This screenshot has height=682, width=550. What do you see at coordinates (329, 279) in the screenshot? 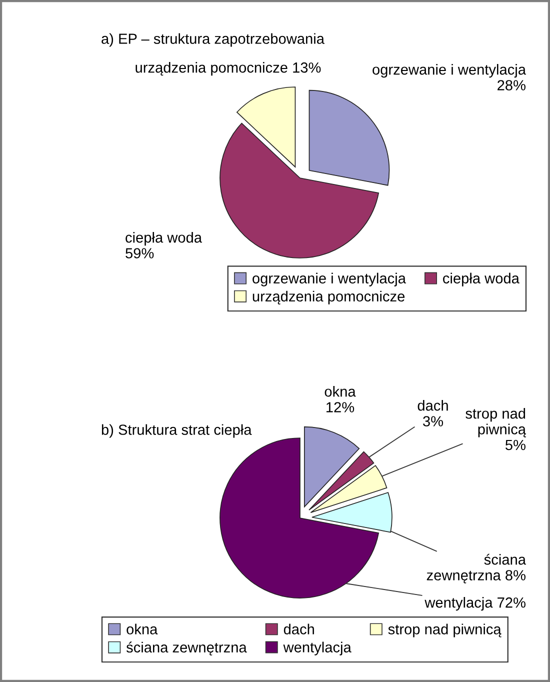
I see `legend-label: ogrzewanie i wentylacja` at bounding box center [329, 279].